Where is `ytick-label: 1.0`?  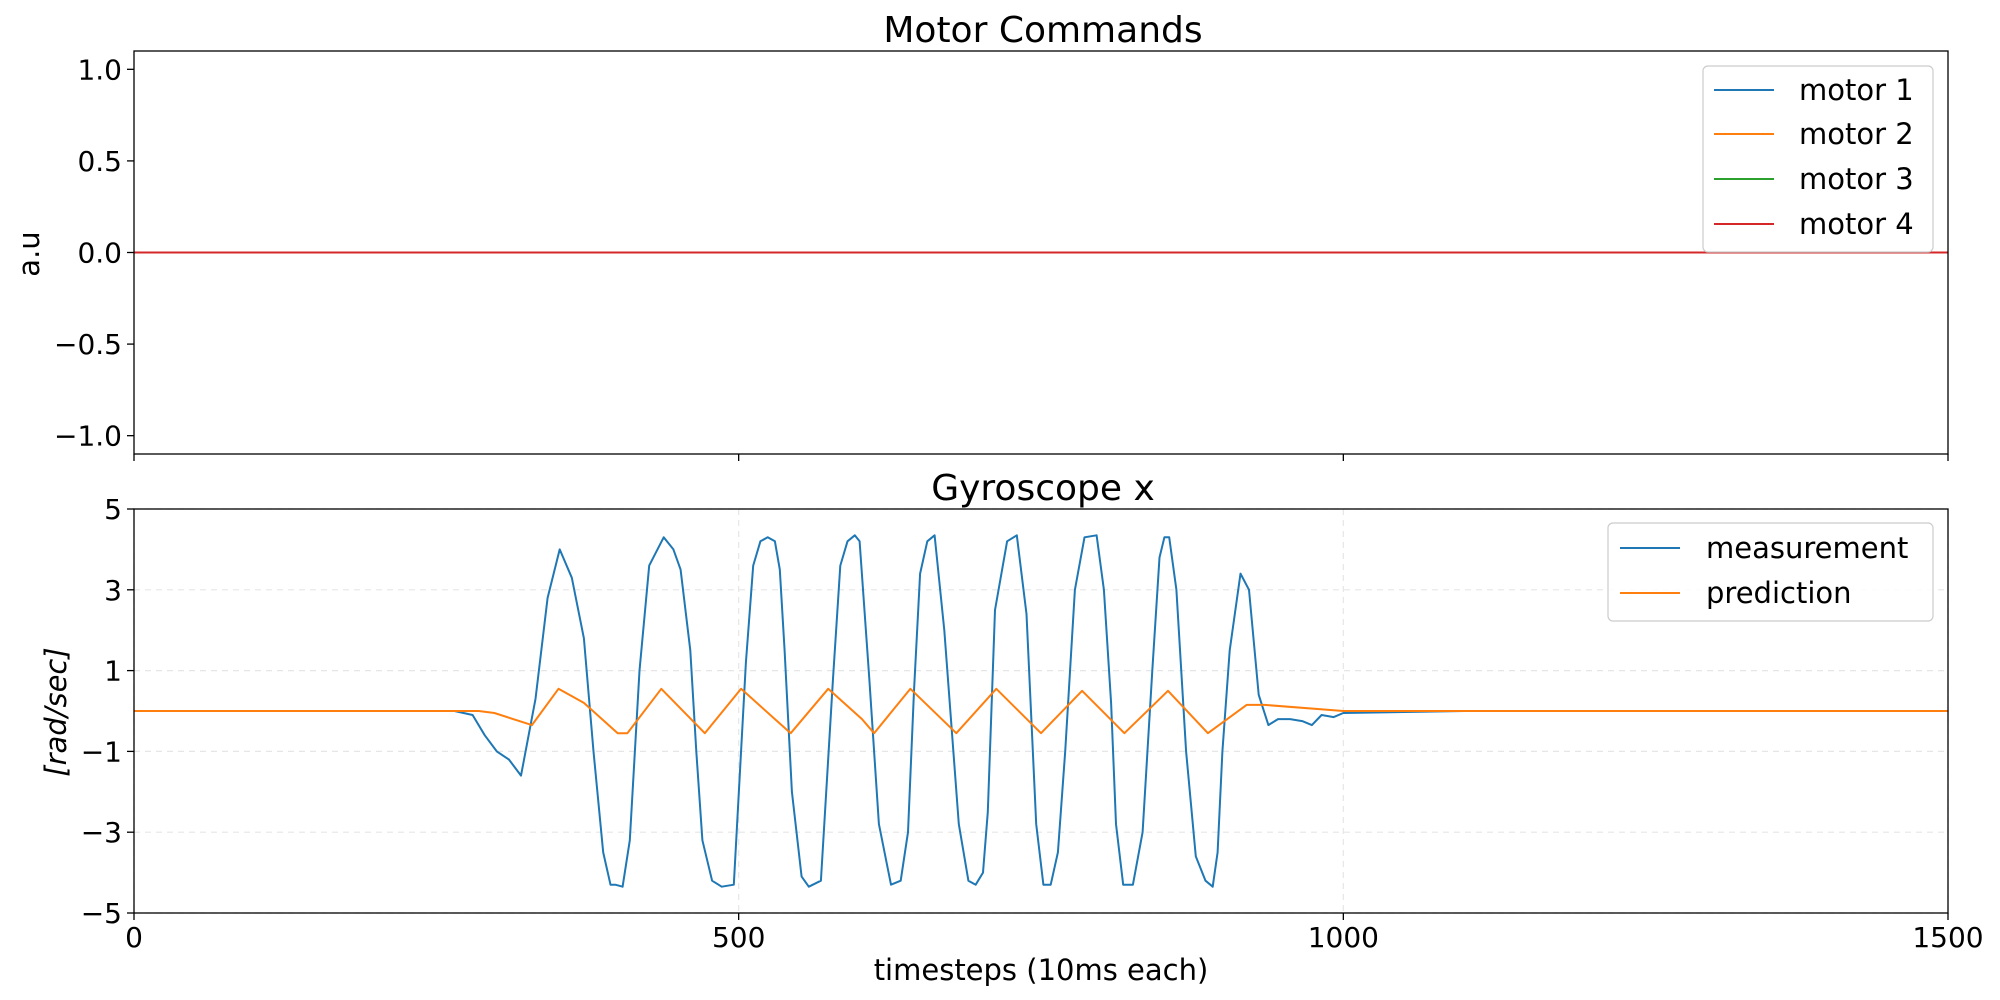
ytick-label: 1.0 is located at coordinates (99, 69).